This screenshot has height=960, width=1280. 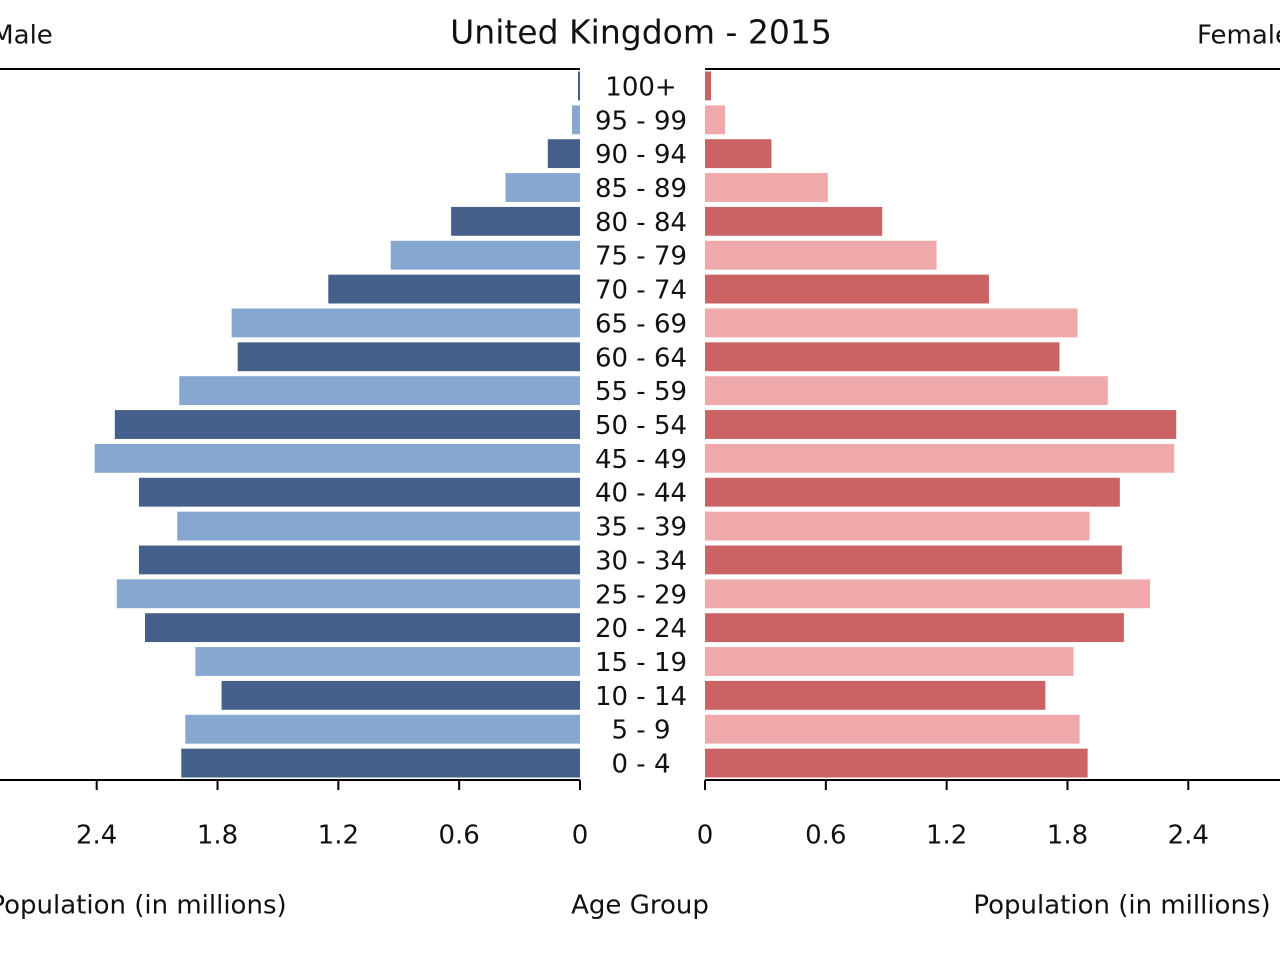 What do you see at coordinates (641, 32) in the screenshot?
I see `chart-title: United Kingdom - 2015` at bounding box center [641, 32].